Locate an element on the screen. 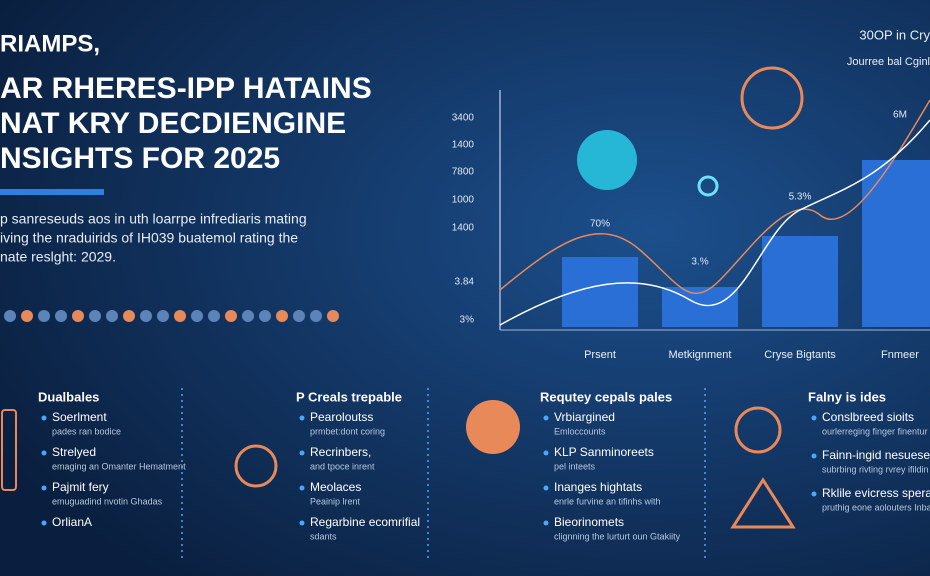 This screenshot has height=576, width=930. y-label: 7800 is located at coordinates (463, 172).